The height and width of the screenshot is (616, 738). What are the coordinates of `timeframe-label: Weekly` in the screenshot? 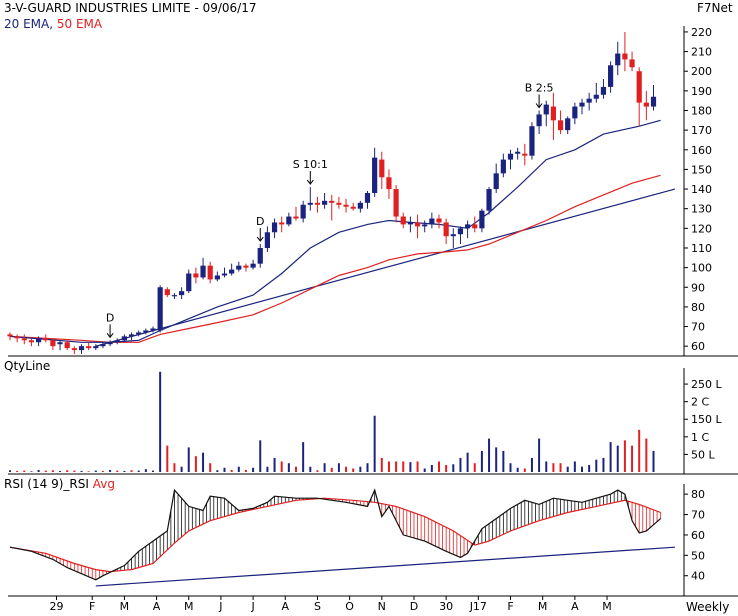 It's located at (708, 607).